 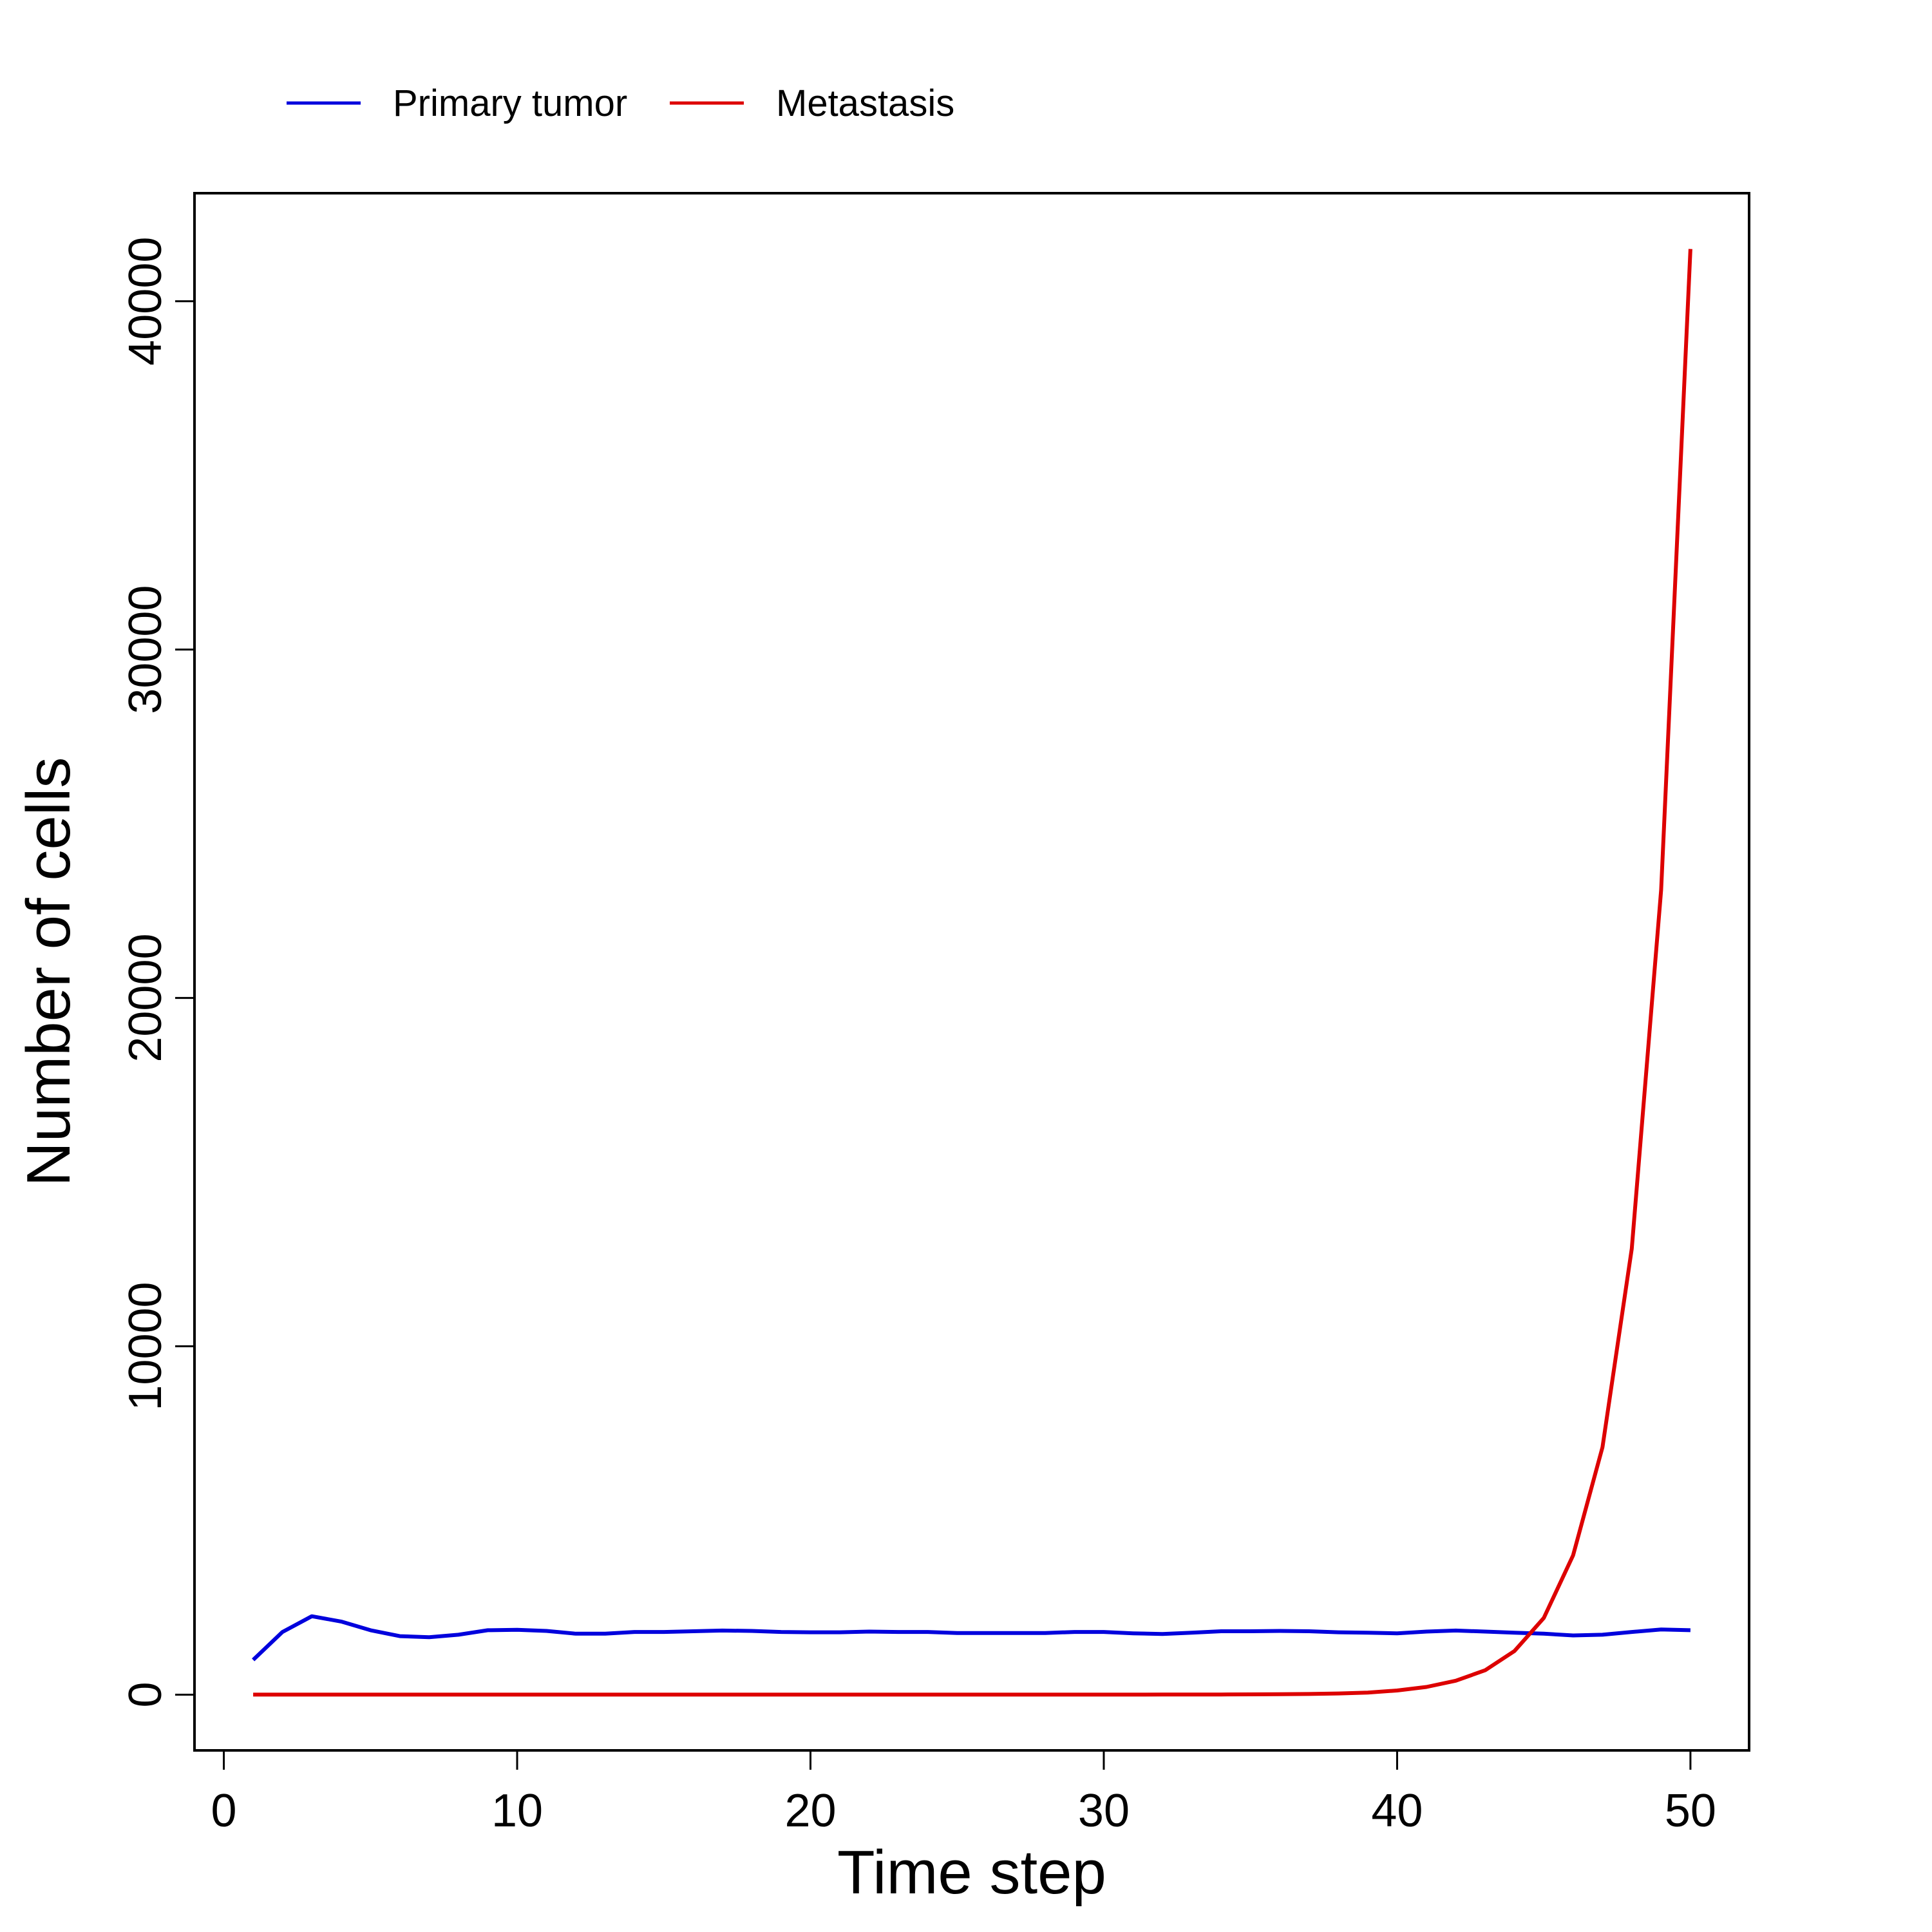 I want to click on y-tick-label: 0, so click(x=145, y=1694).